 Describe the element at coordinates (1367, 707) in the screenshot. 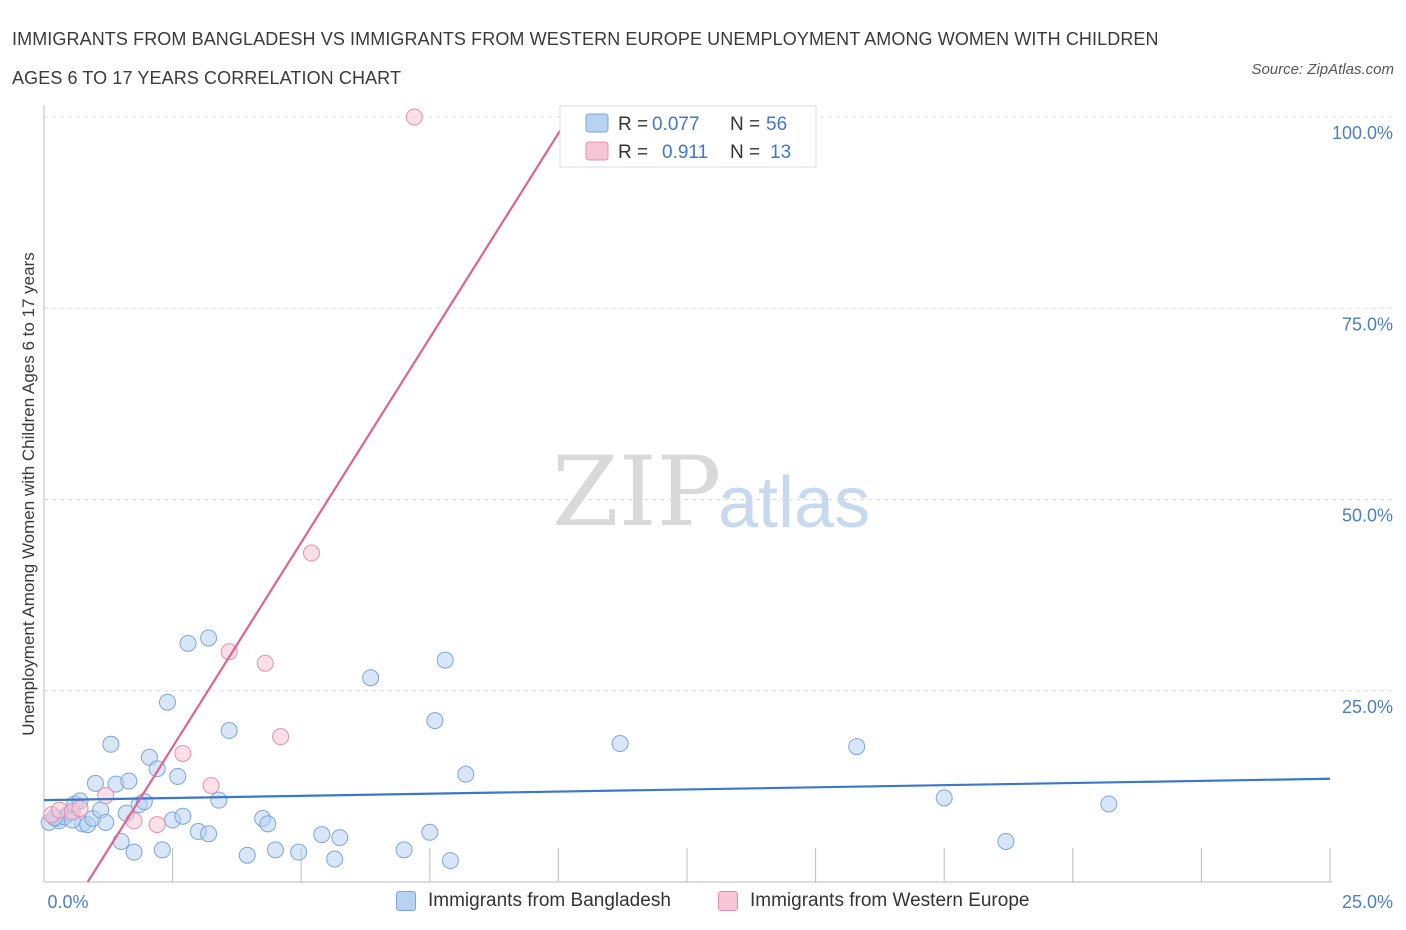

I see `y-tick-label-25: 25.0%` at that location.